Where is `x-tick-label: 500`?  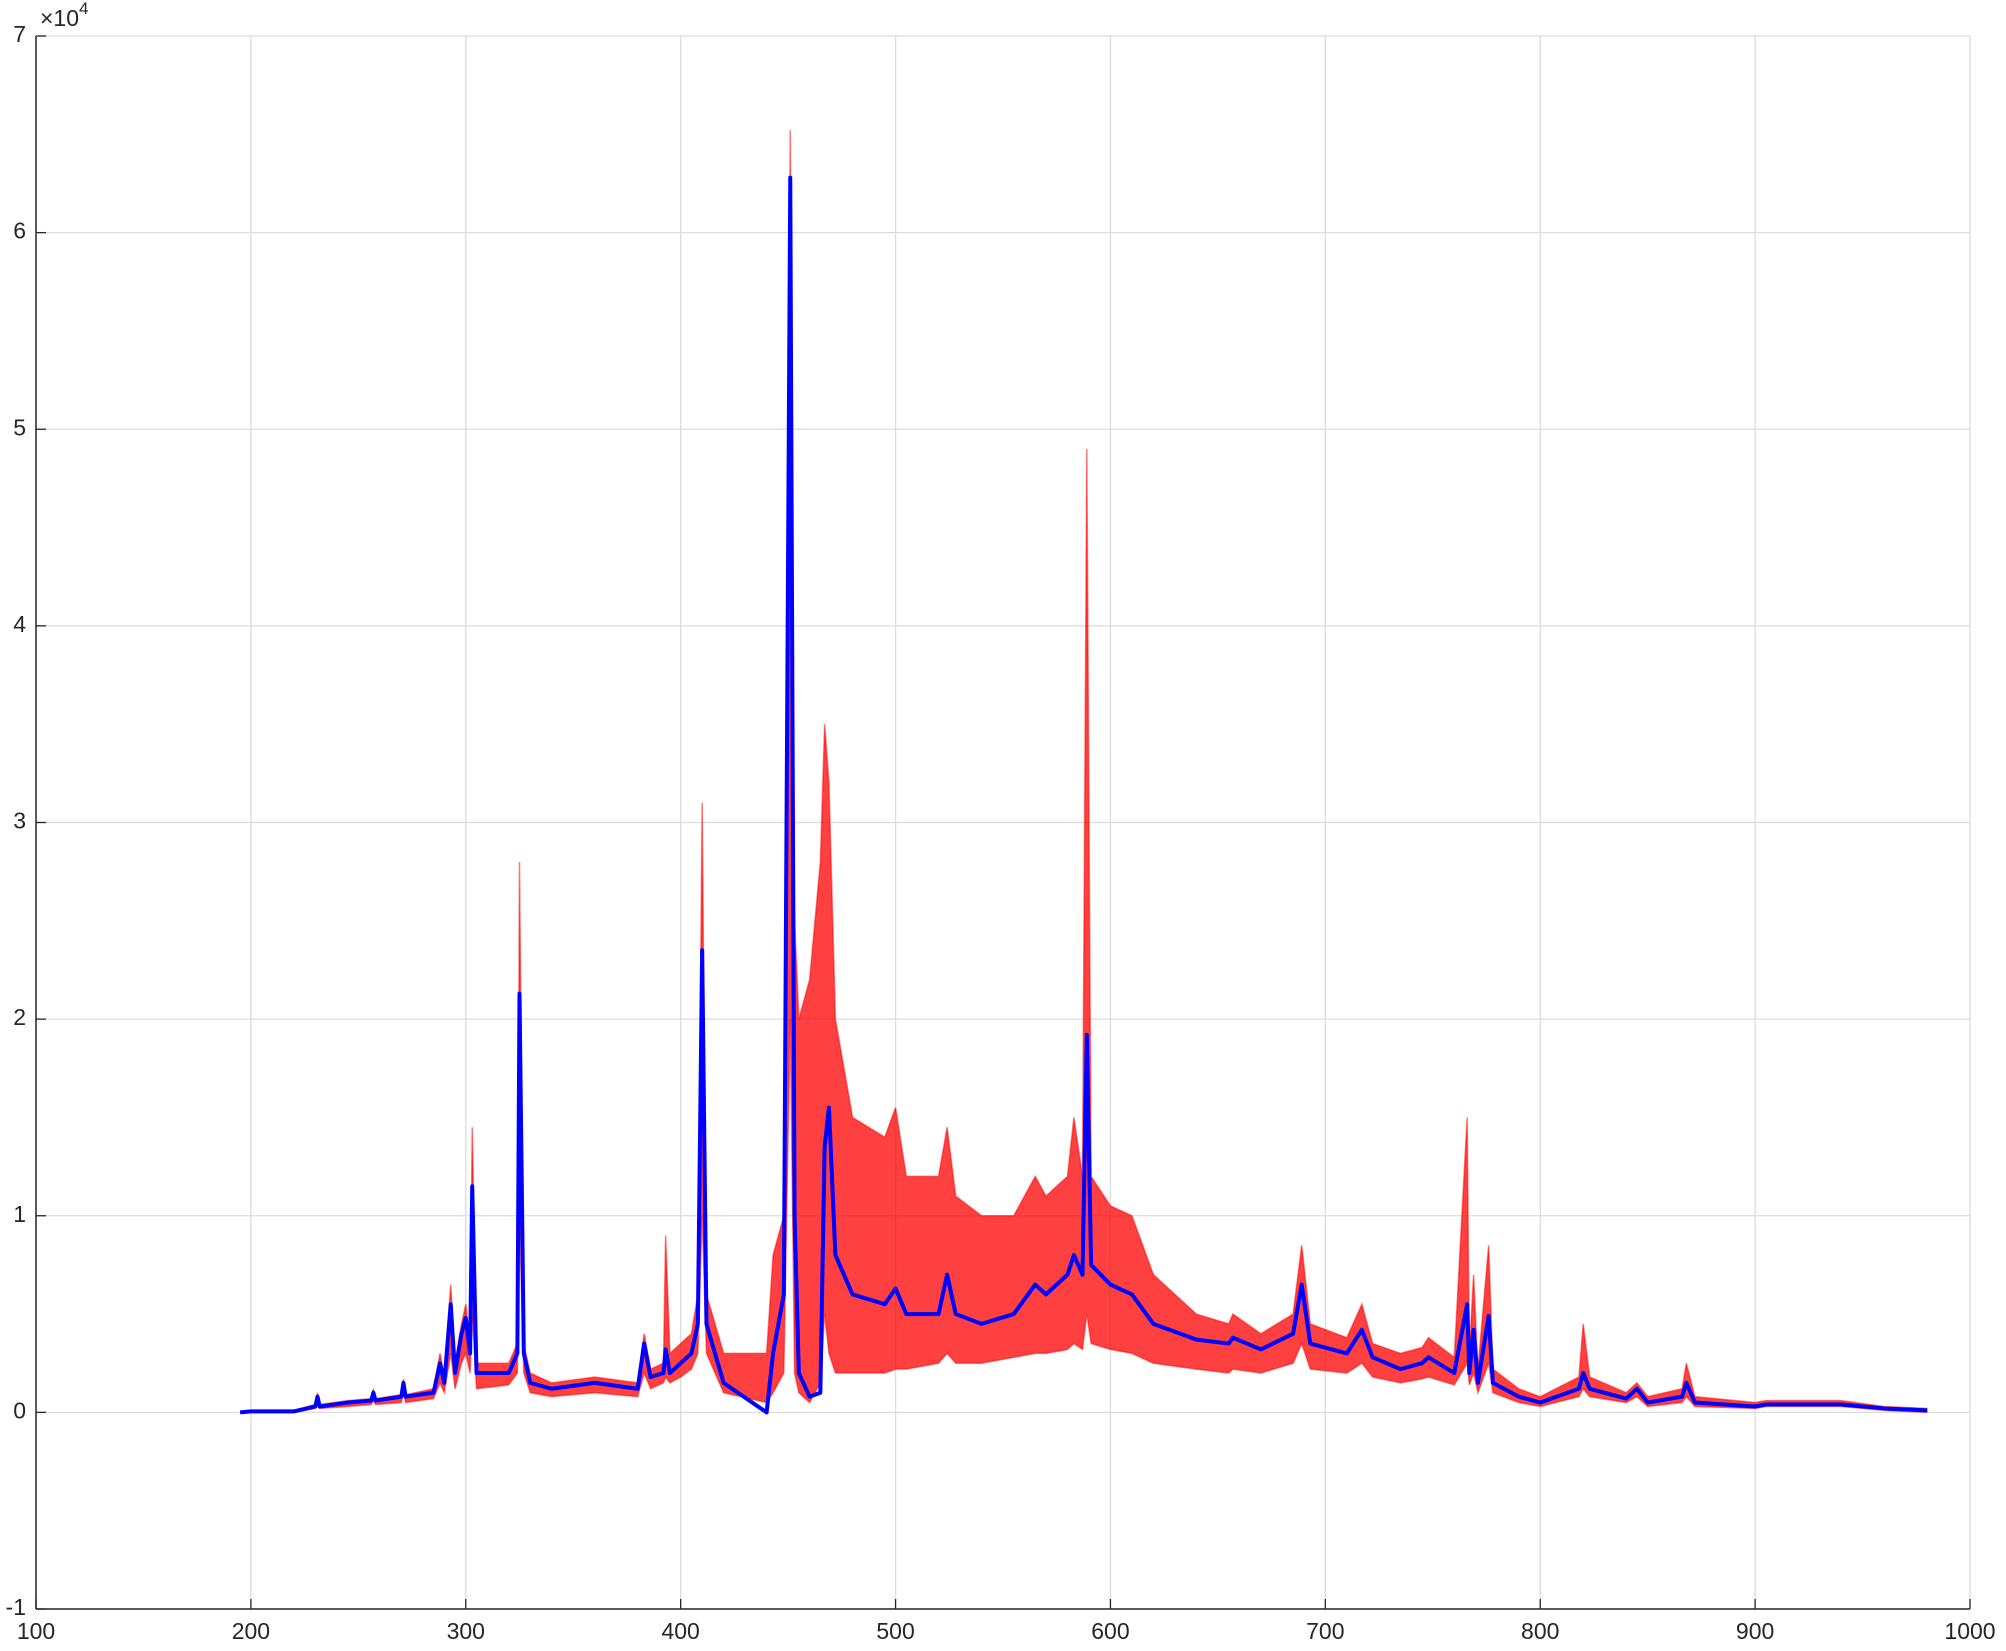
x-tick-label: 500 is located at coordinates (895, 1631).